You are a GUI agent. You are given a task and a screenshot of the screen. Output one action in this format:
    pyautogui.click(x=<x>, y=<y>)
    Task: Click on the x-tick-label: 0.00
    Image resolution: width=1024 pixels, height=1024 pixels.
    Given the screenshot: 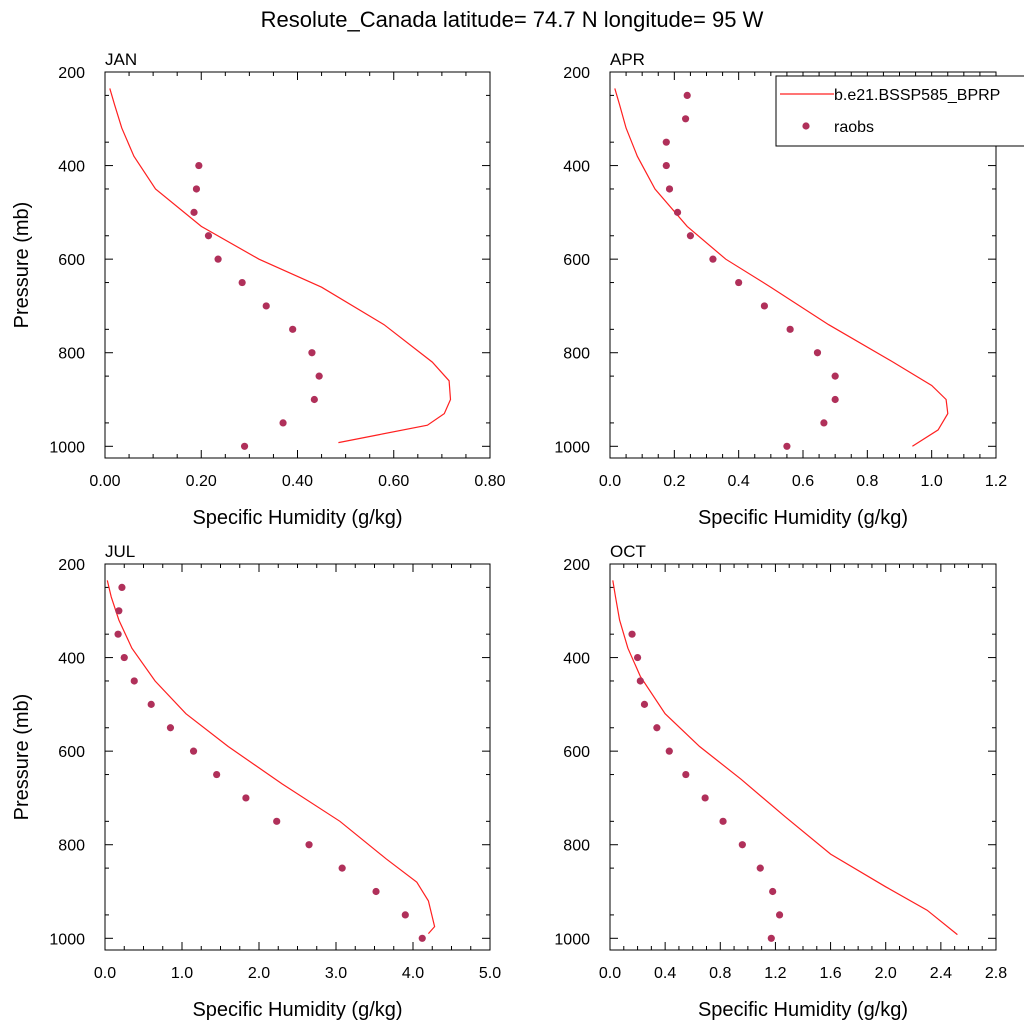 What is the action you would take?
    pyautogui.click(x=104, y=481)
    